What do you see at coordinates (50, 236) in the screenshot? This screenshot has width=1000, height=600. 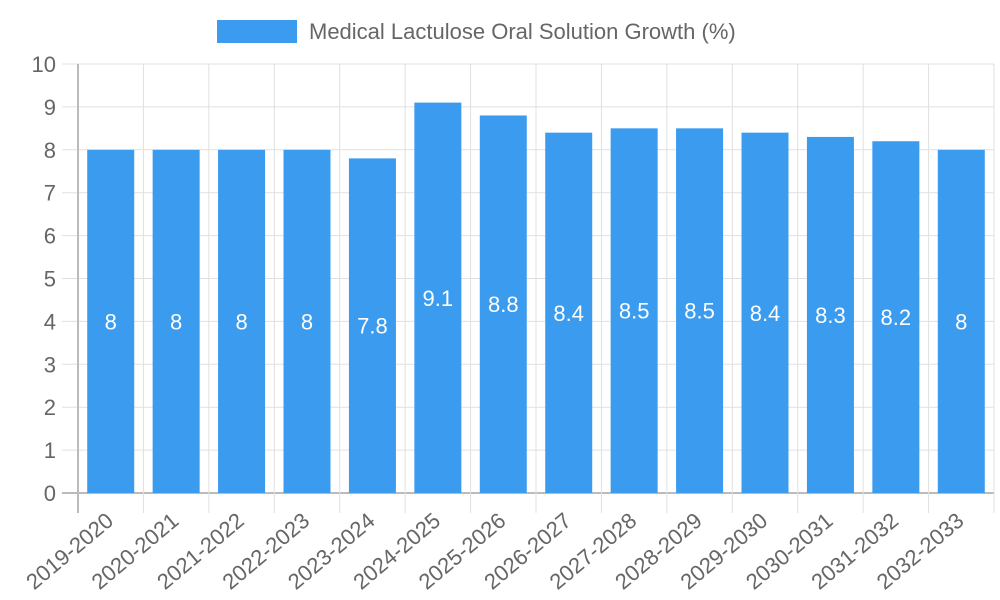 I see `y-tick-label: 6` at bounding box center [50, 236].